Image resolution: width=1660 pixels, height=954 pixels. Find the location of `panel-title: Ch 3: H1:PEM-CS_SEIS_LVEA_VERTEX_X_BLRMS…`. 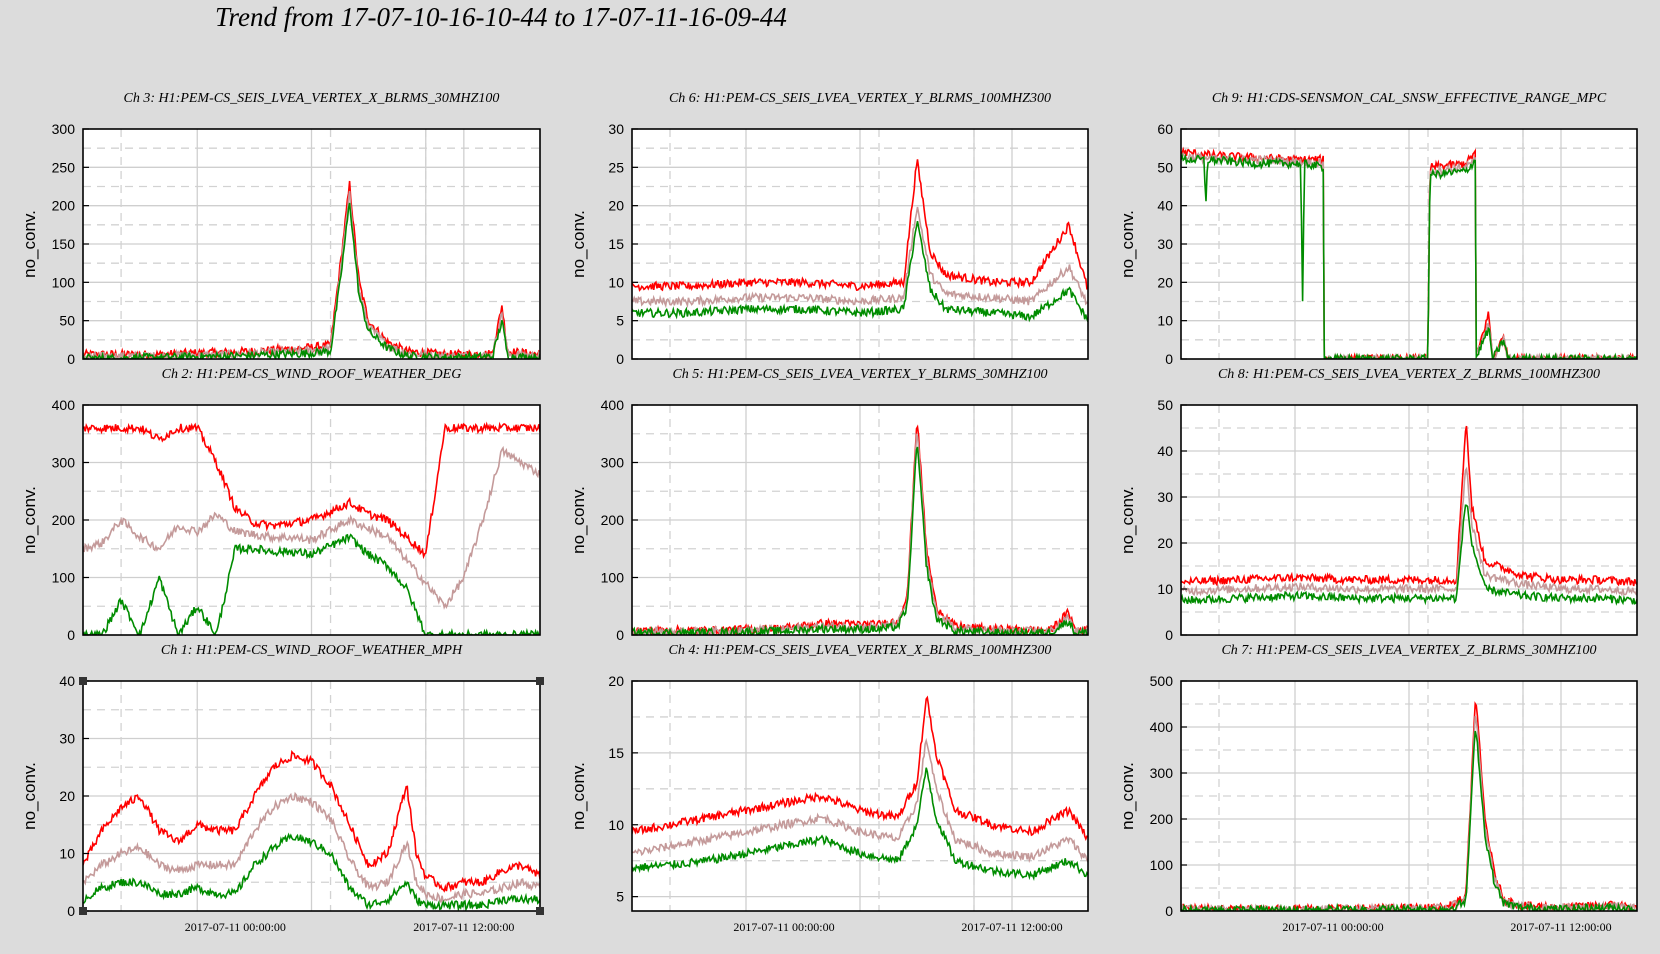

panel-title: Ch 3: H1:PEM-CS_SEIS_LVEA_VERTEX_X_BLRMS… is located at coordinates (311, 98).